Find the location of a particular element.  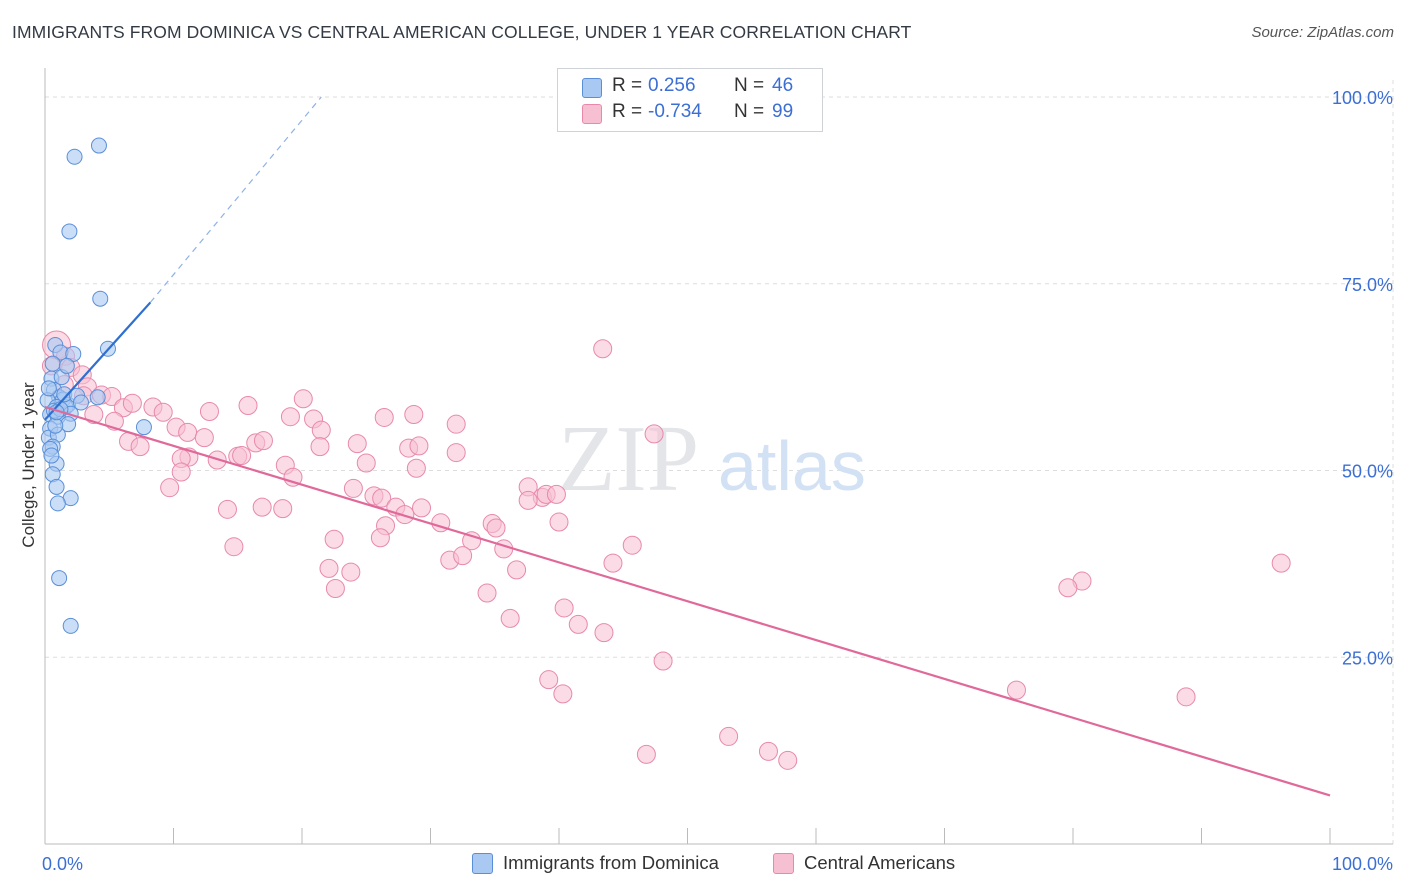

legend-n-value: 99 is located at coordinates (783, 111).